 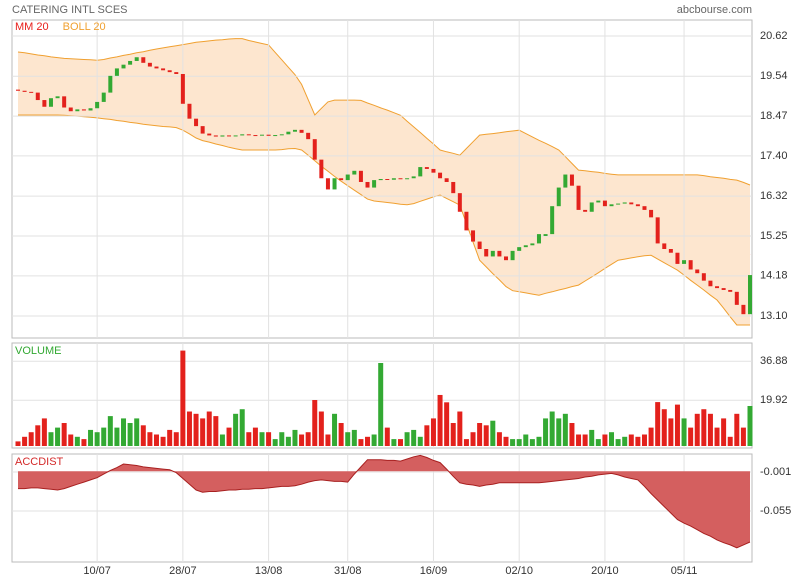 I want to click on y-tick-label: 13.10, so click(x=774, y=316).